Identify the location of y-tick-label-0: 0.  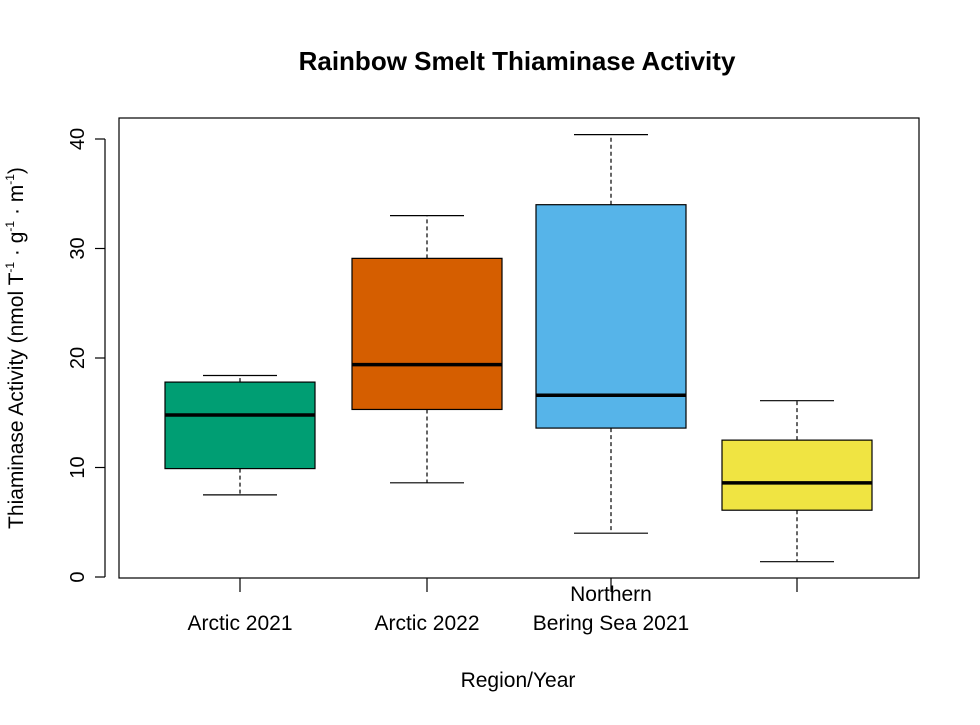
(78, 576).